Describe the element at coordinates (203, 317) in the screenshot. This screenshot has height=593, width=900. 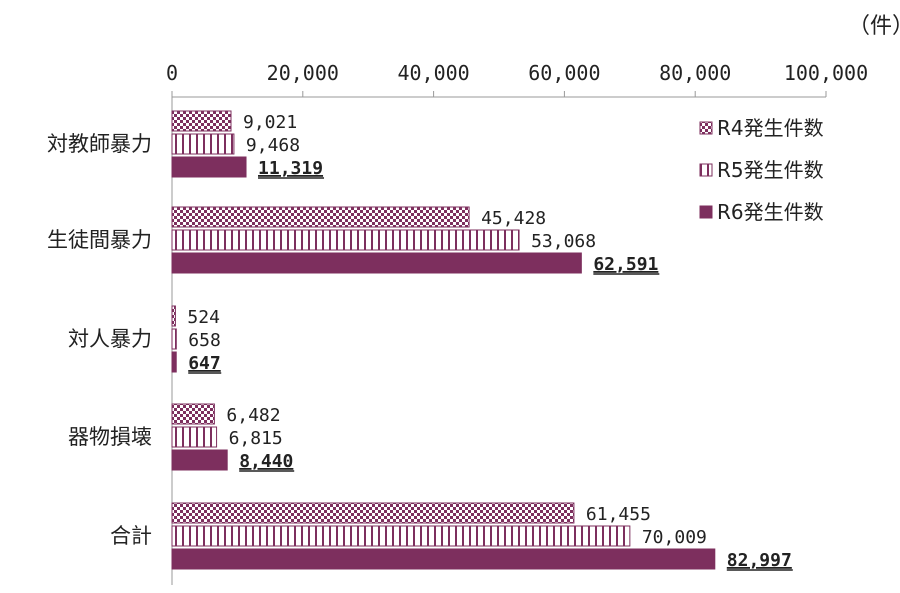
I see `data-label: 524` at that location.